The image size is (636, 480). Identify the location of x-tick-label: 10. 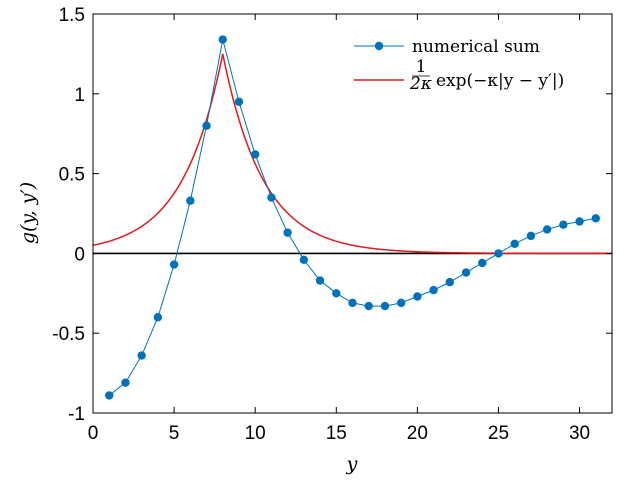
(255, 433).